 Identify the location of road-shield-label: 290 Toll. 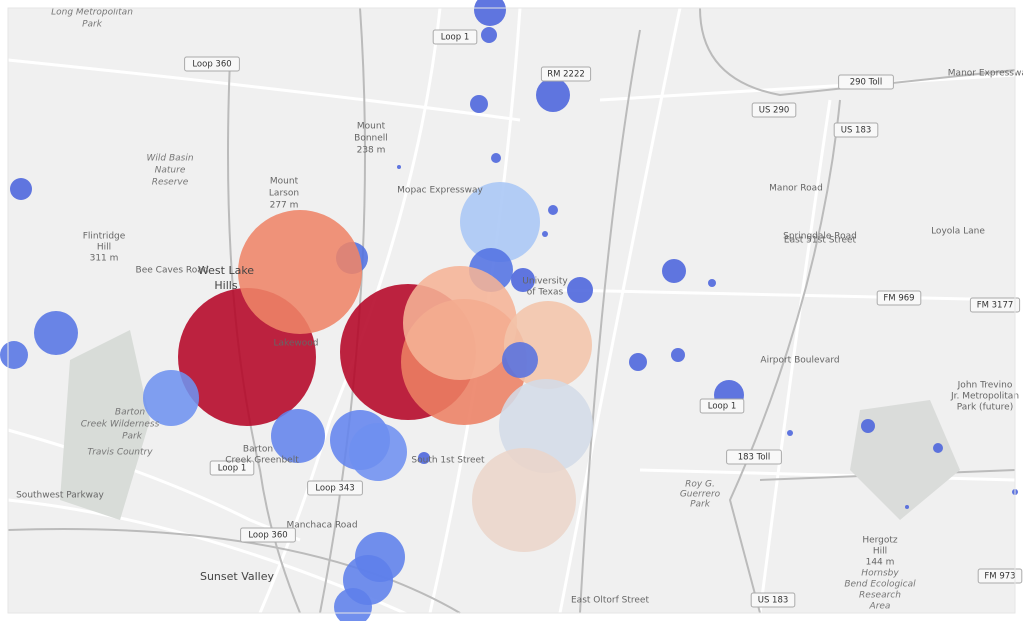
(866, 83).